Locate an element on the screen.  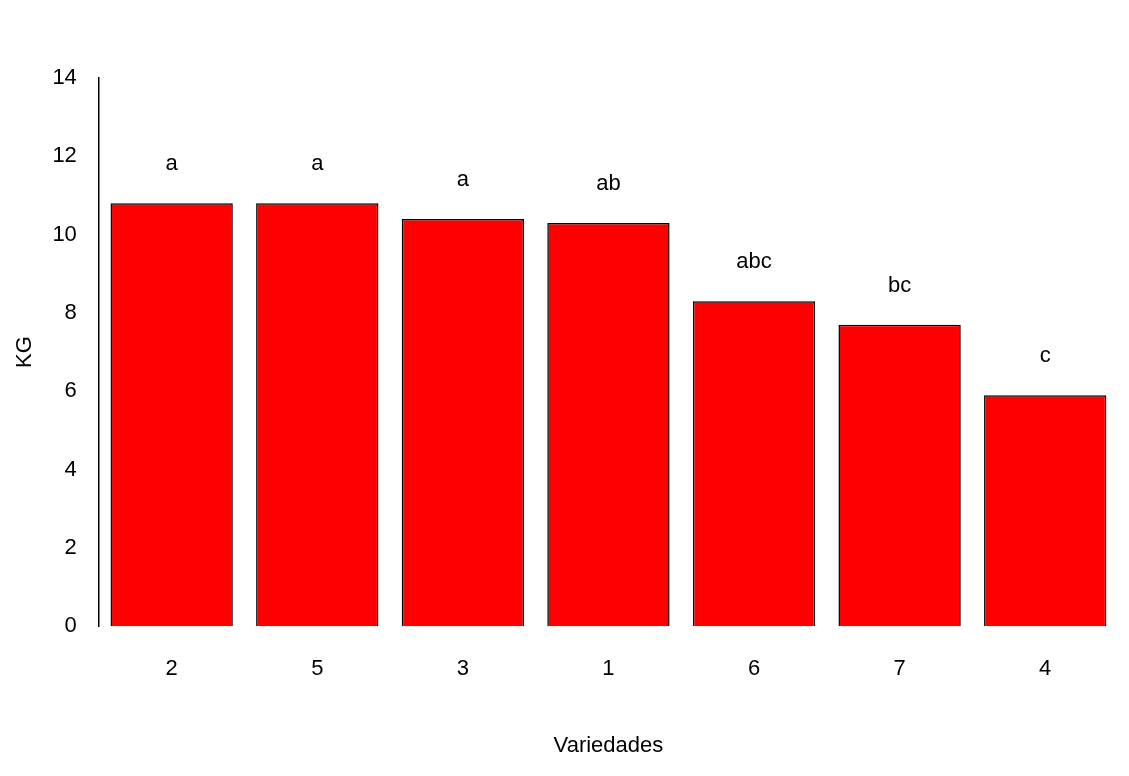
x-tick-label: 6 is located at coordinates (754, 668).